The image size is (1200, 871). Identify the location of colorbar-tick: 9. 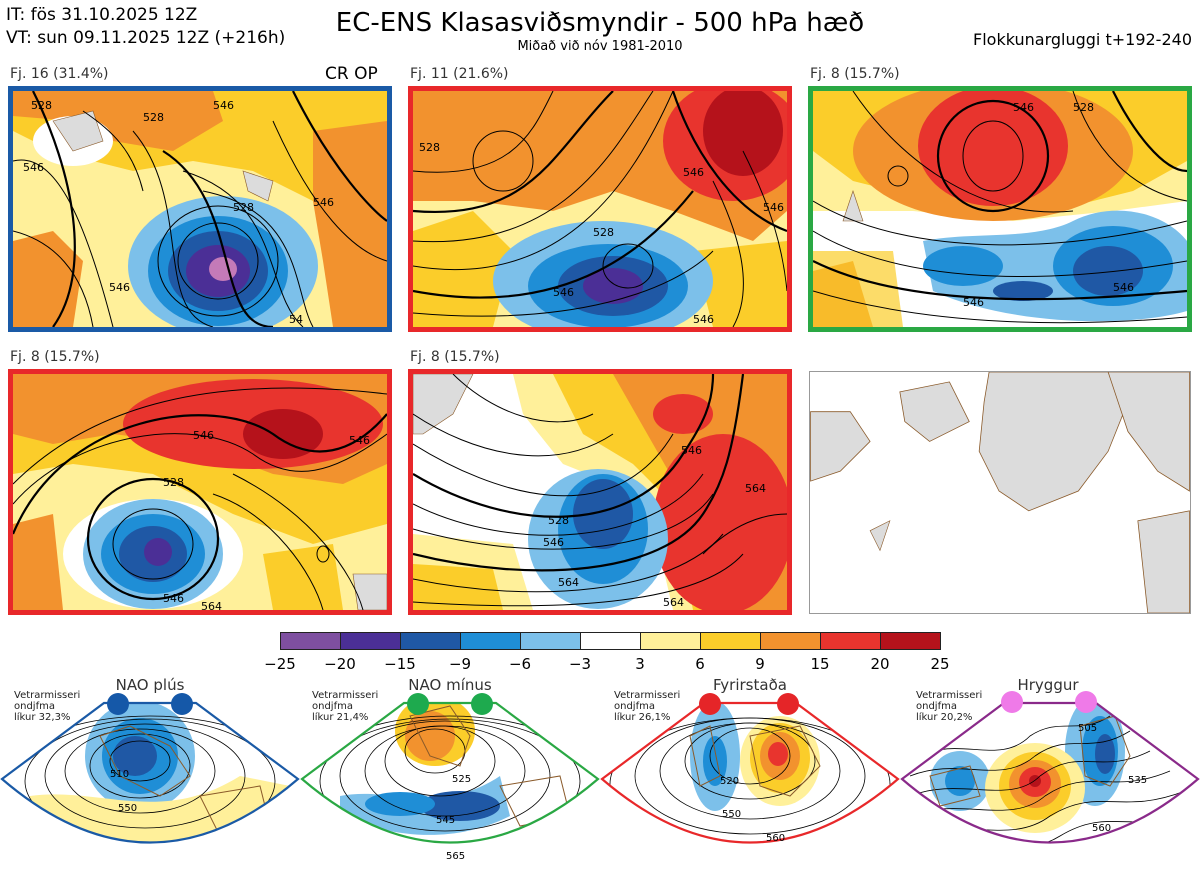
(760, 664).